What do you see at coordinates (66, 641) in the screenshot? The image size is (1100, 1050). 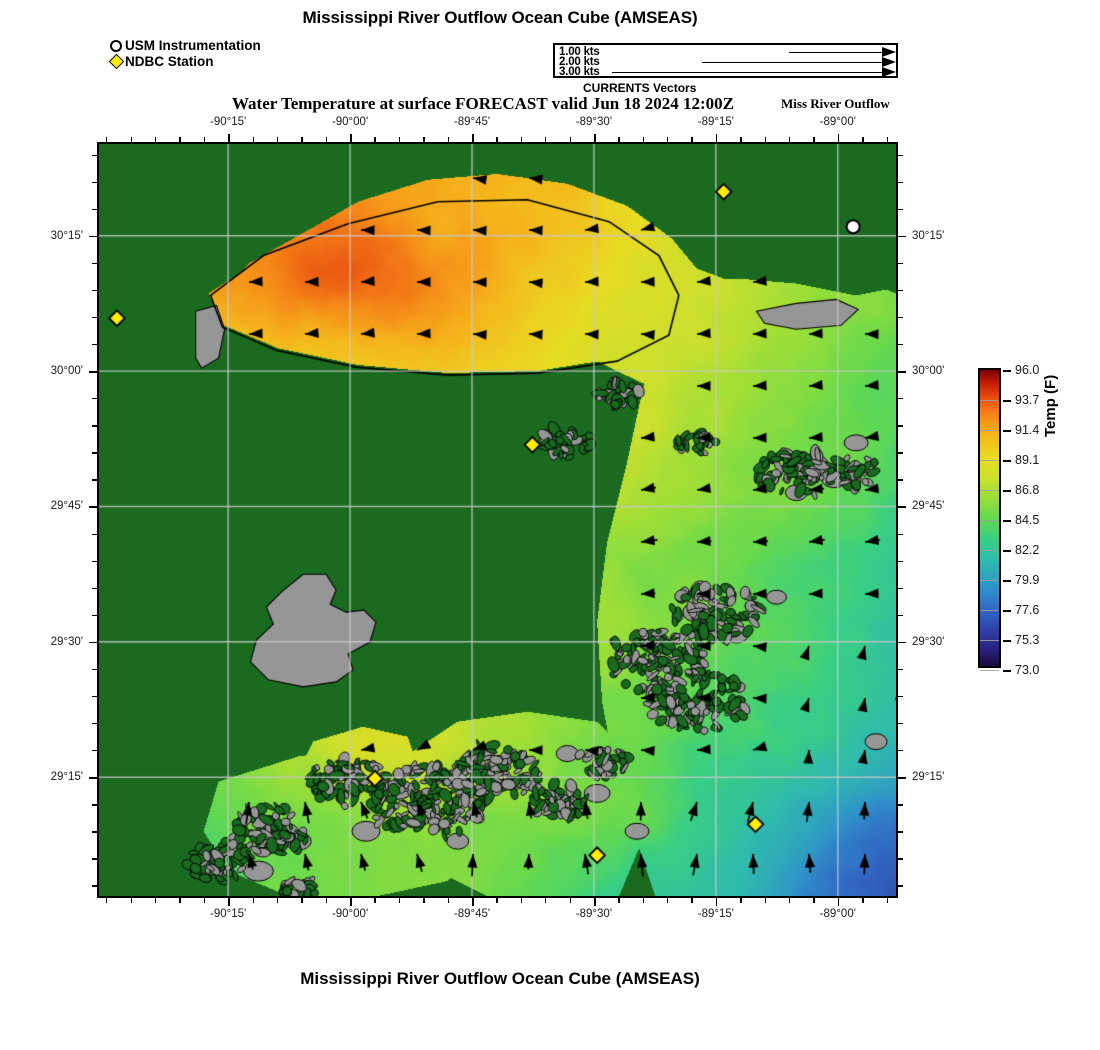 I see `axis-label-lat-left: 29°30'` at bounding box center [66, 641].